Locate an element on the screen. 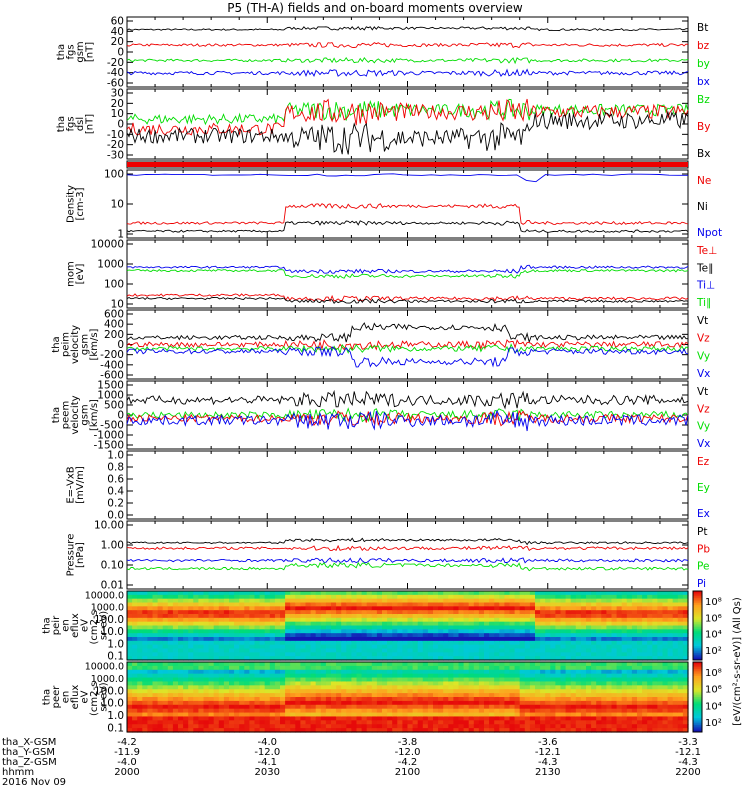 Image resolution: width=750 pixels, height=800 pixels. y-axis-label-peir-spec: eflux is located at coordinates (75, 625).